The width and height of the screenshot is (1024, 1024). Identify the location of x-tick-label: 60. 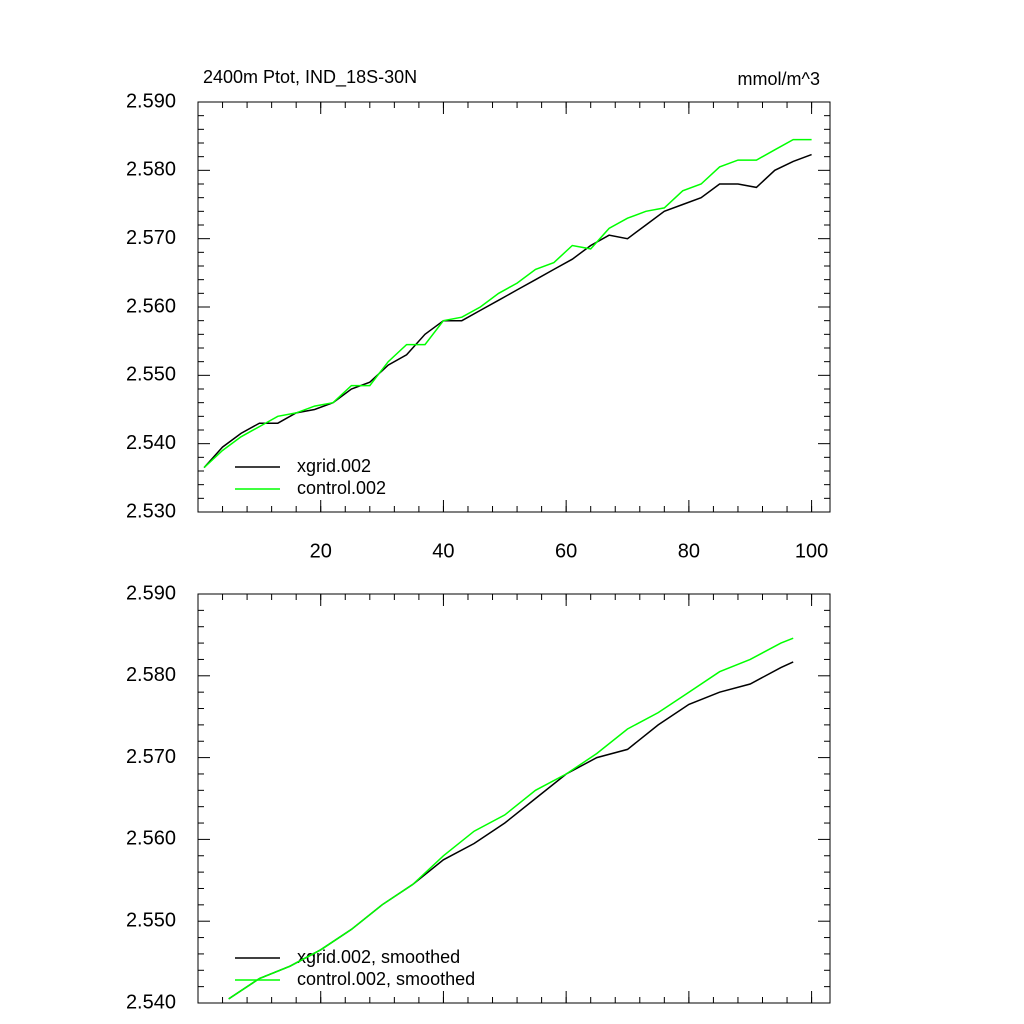
(566, 551).